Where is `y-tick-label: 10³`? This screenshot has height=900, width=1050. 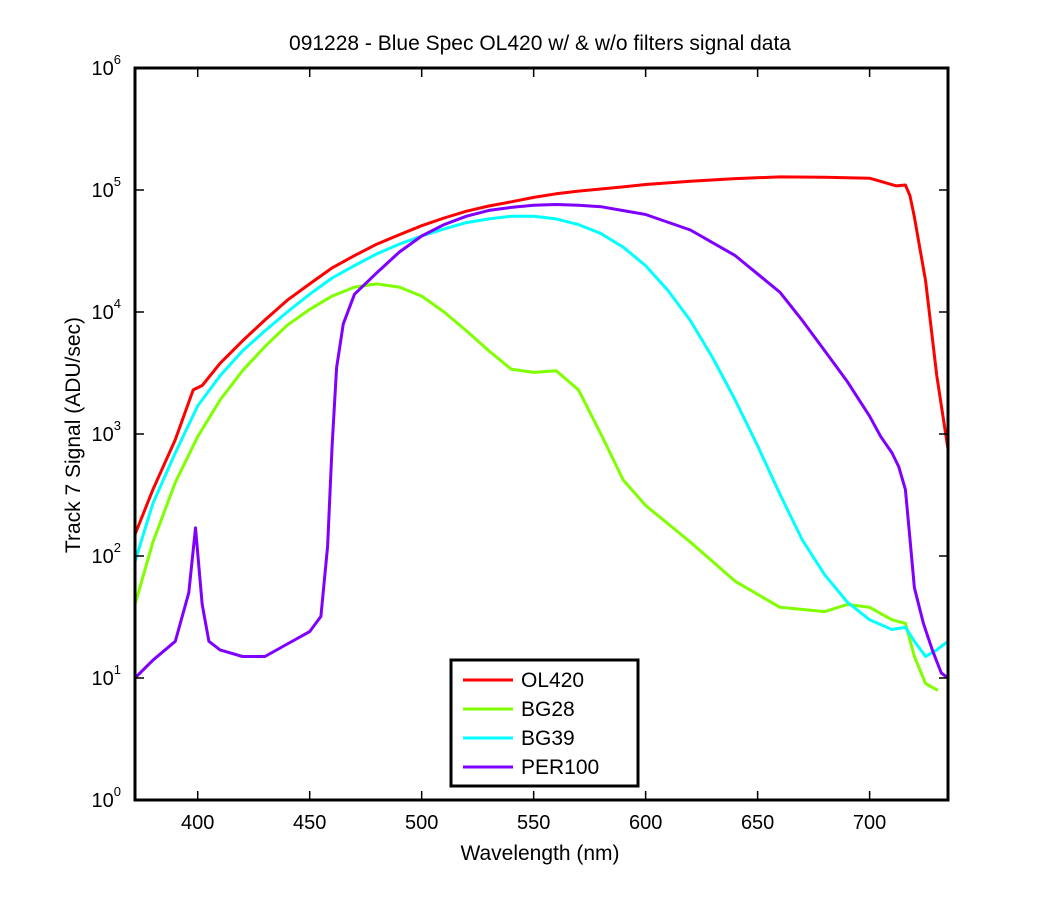
y-tick-label: 10³ is located at coordinates (106, 432).